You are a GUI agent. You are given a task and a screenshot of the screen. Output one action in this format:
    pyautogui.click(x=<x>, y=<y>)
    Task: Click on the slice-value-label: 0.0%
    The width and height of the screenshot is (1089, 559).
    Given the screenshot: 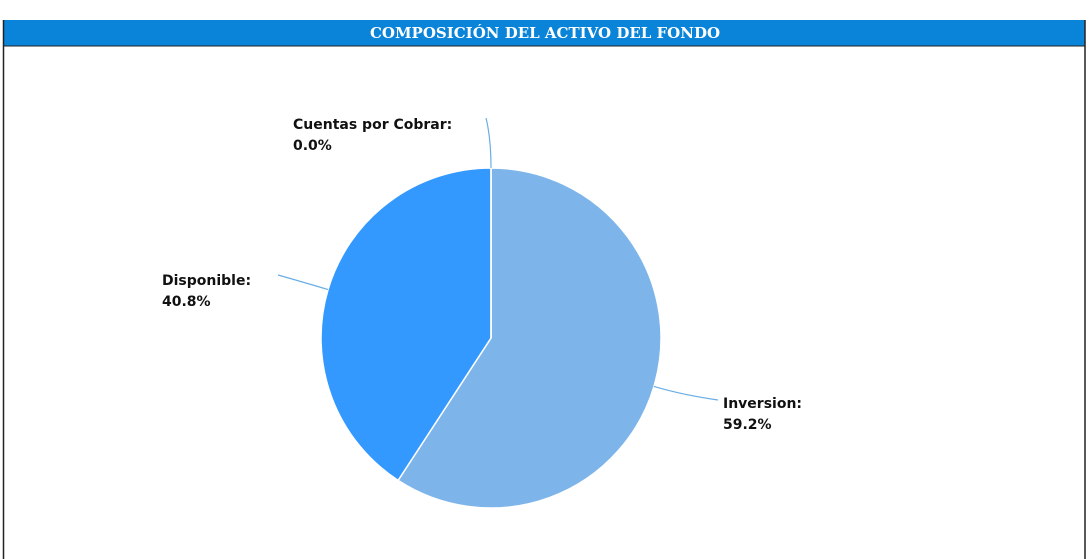 What is the action you would take?
    pyautogui.click(x=312, y=146)
    